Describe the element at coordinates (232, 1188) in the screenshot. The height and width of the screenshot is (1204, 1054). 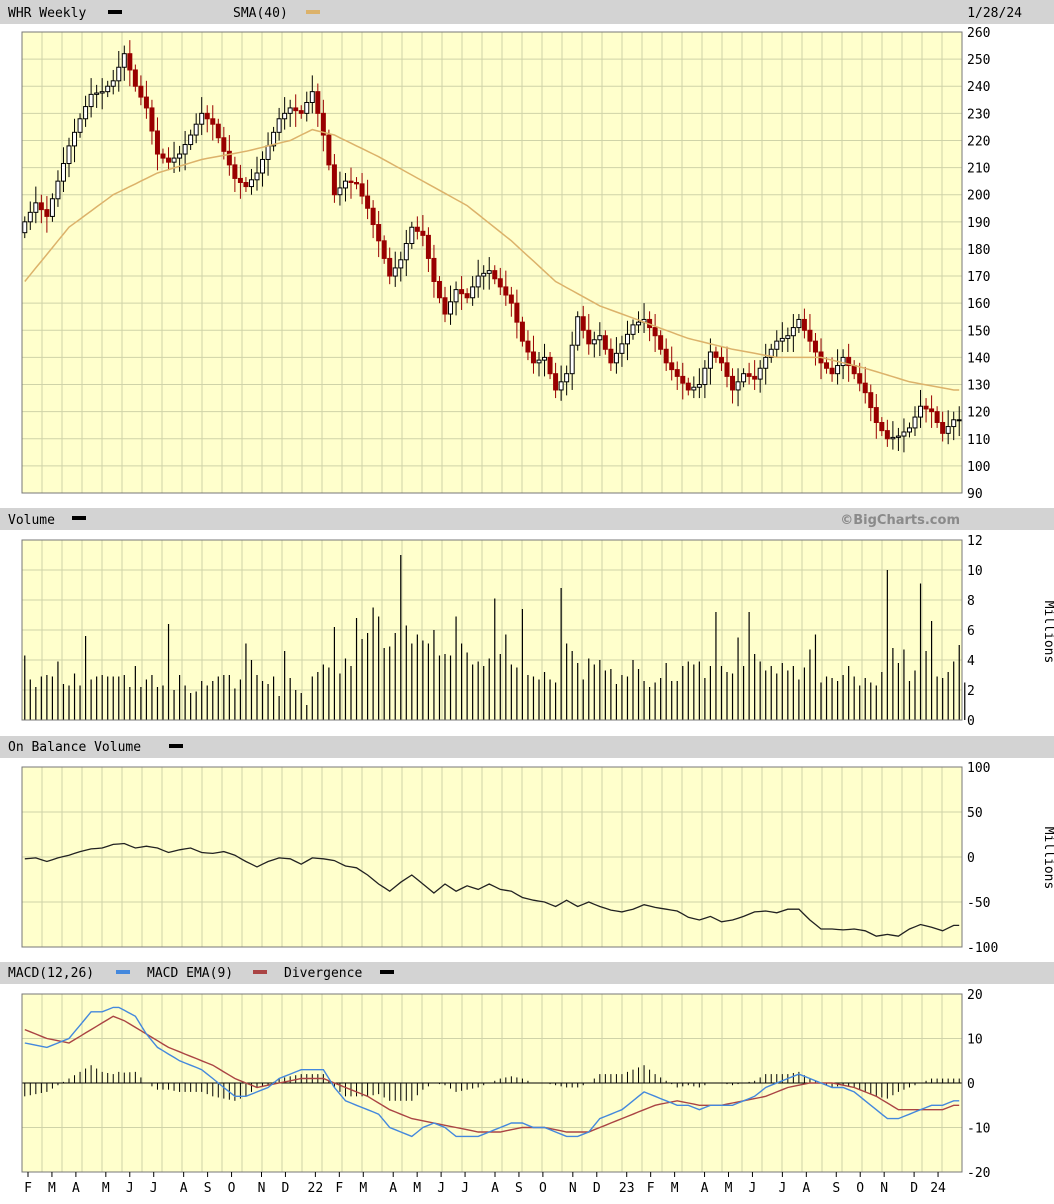
I see `x-tick-label: O` at that location.